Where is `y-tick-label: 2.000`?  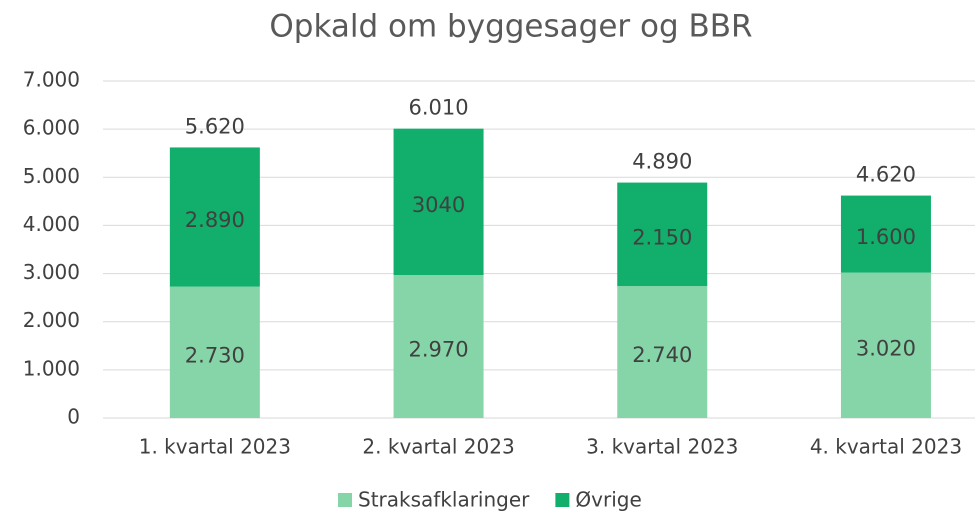 y-tick-label: 2.000 is located at coordinates (51, 320).